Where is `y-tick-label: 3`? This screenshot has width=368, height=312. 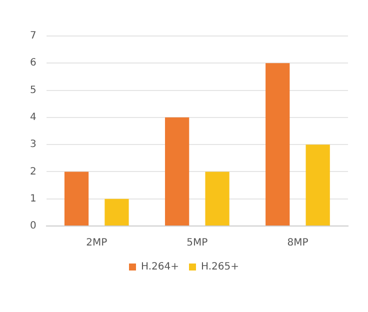
y-tick-label: 3 is located at coordinates (33, 144).